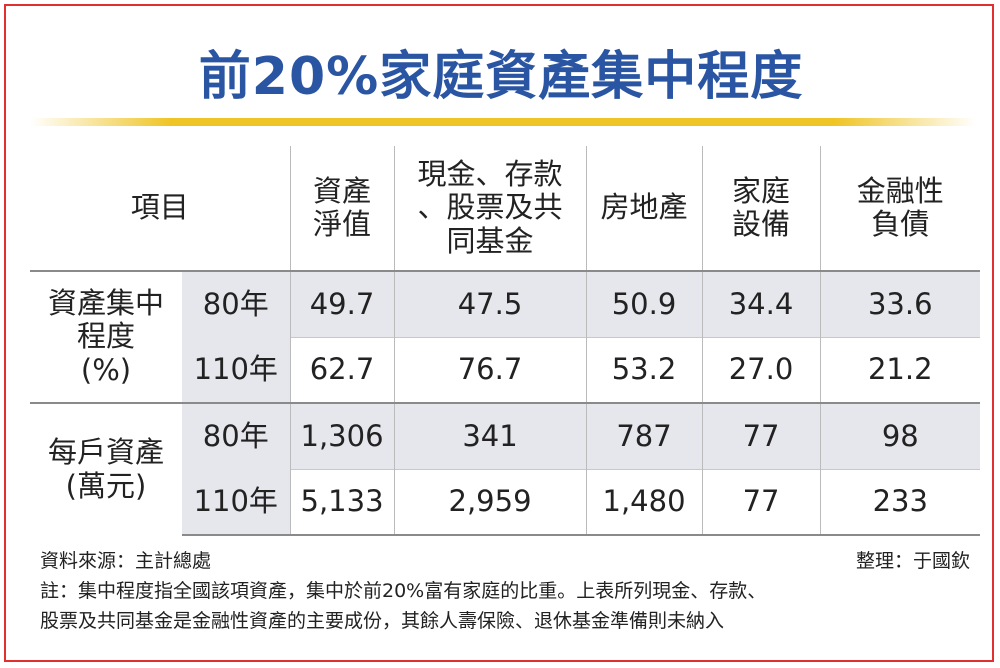  Describe the element at coordinates (159, 207) in the screenshot. I see `item-header: 項目` at that location.